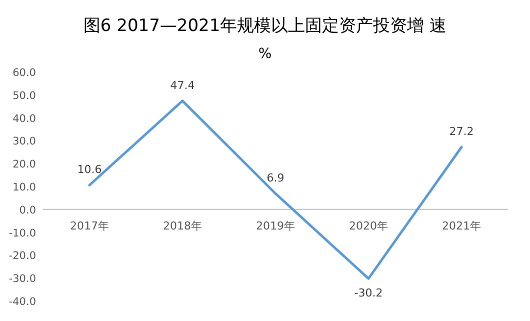 The width and height of the screenshot is (530, 321). What do you see at coordinates (24, 164) in the screenshot?
I see `y-tick-label: 20.0` at bounding box center [24, 164].